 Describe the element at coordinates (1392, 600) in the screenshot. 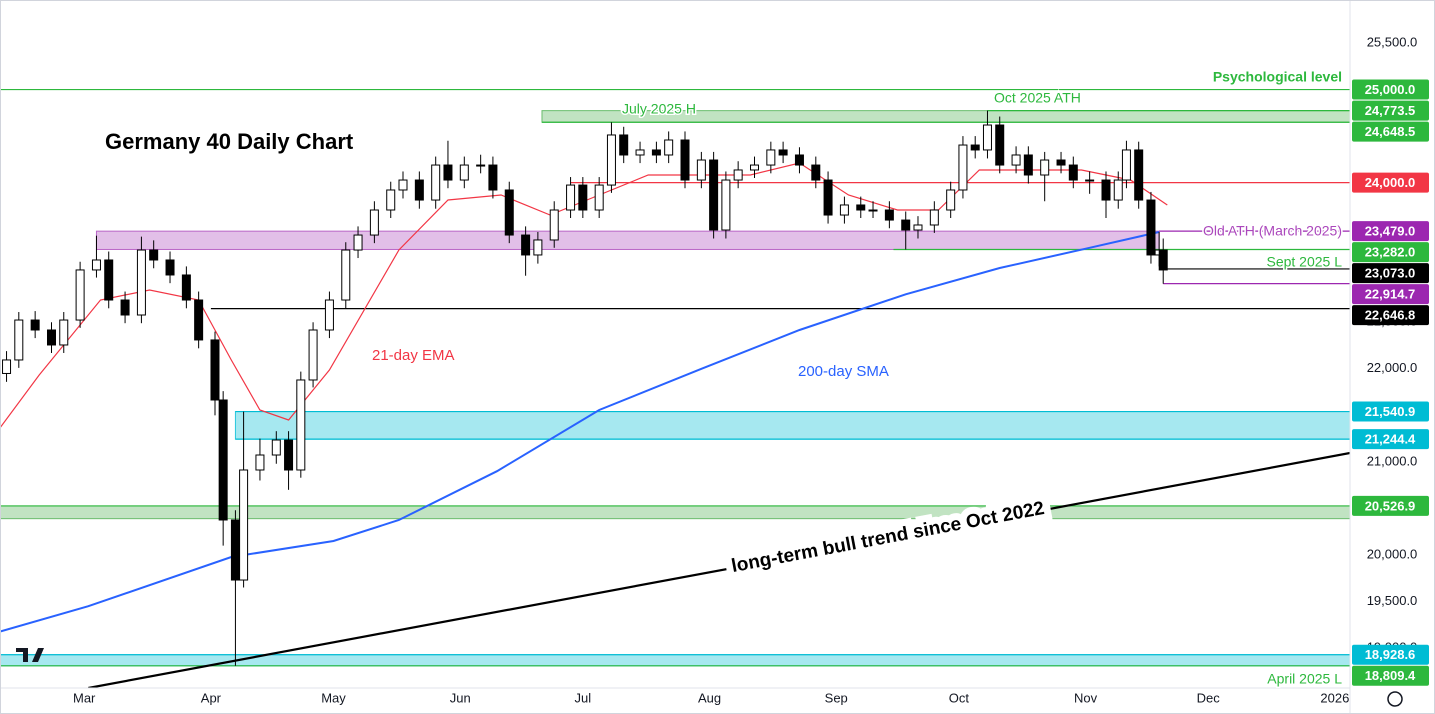

I see `y-tick-label: 19,500.0` at that location.